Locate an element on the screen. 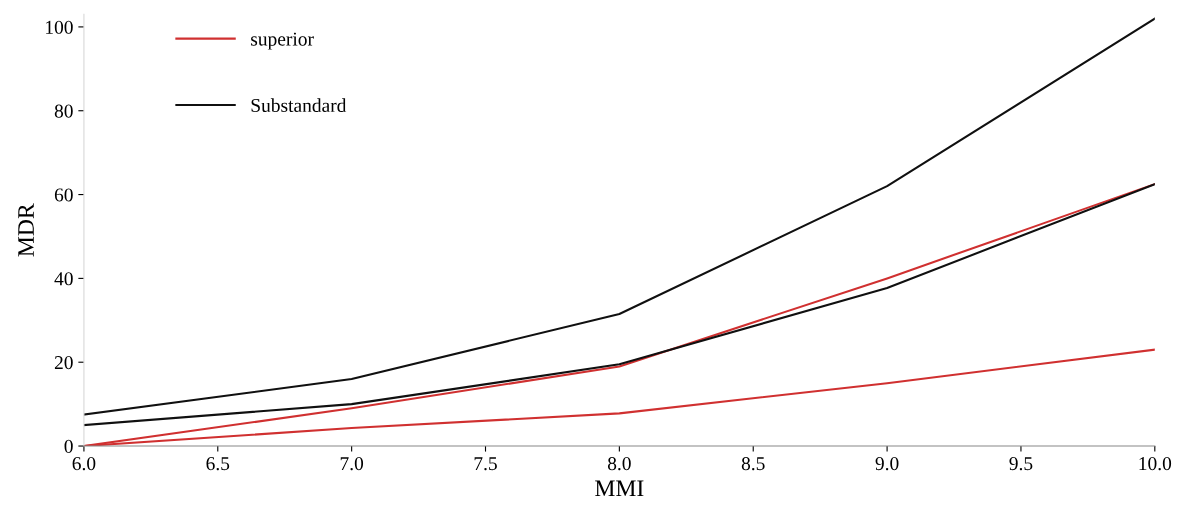 The image size is (1182, 531). x-tick-label: 7.0 is located at coordinates (352, 464).